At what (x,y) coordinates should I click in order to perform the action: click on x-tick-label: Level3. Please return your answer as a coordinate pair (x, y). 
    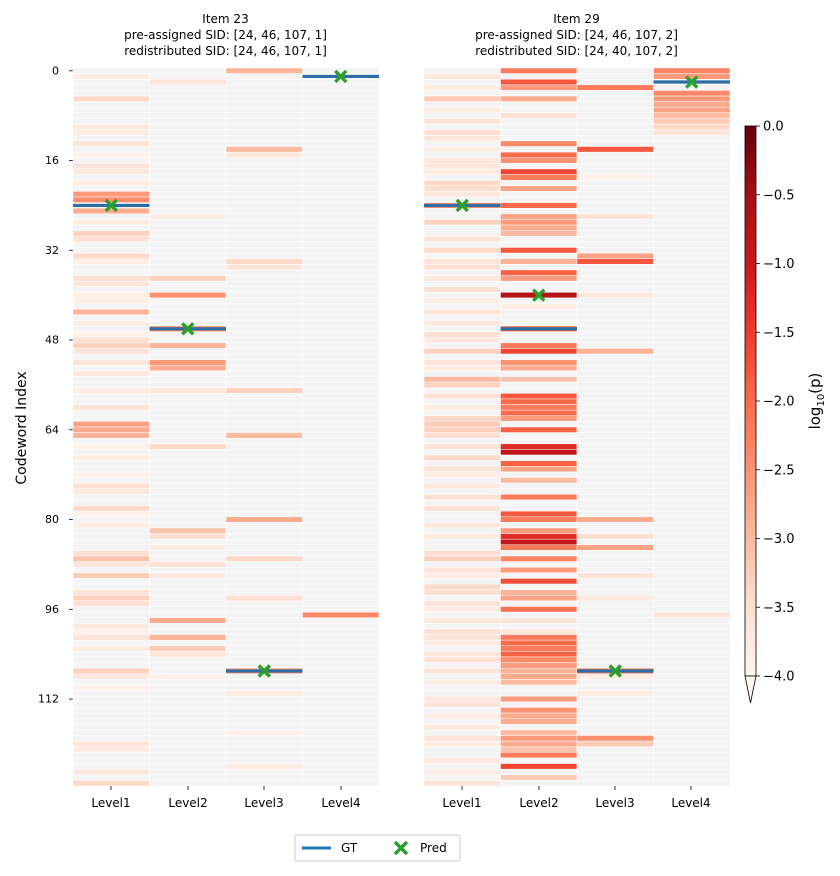
    Looking at the image, I should click on (614, 803).